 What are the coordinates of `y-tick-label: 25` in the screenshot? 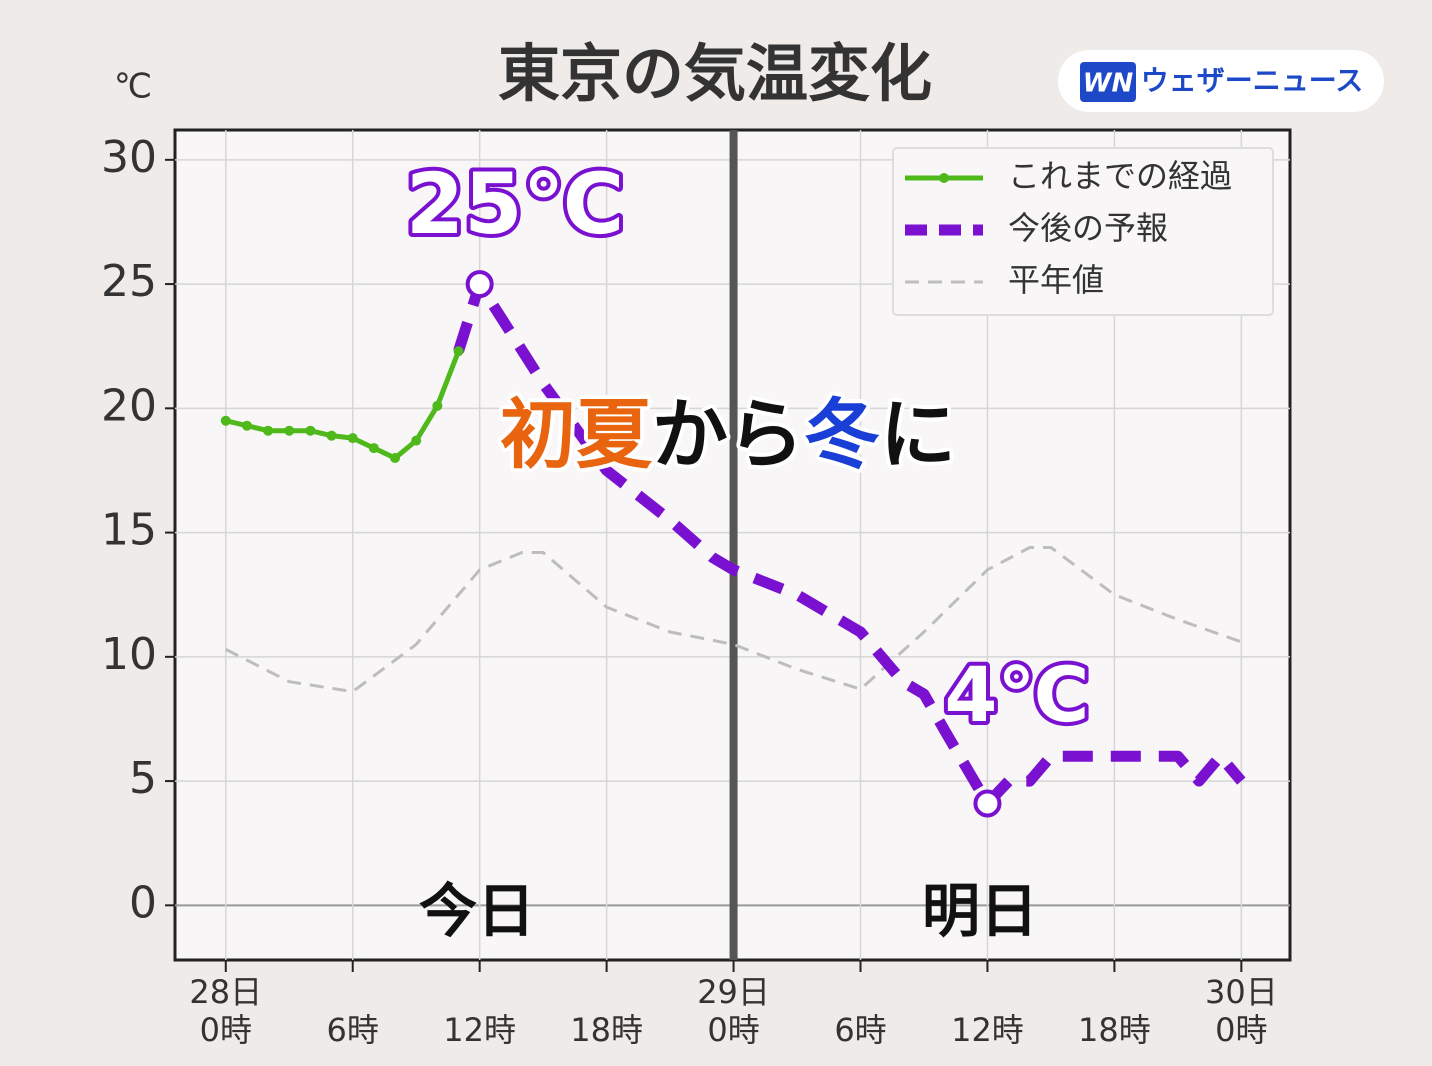 It's located at (129, 281).